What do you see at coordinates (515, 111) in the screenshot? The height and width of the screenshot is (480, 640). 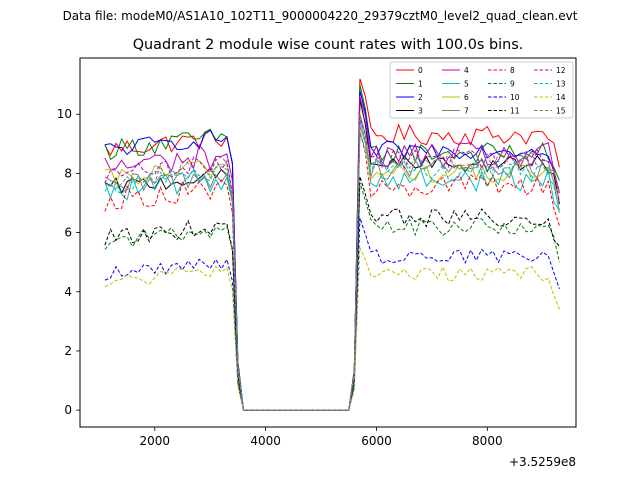 I see `legend-label-11: 11` at bounding box center [515, 111].